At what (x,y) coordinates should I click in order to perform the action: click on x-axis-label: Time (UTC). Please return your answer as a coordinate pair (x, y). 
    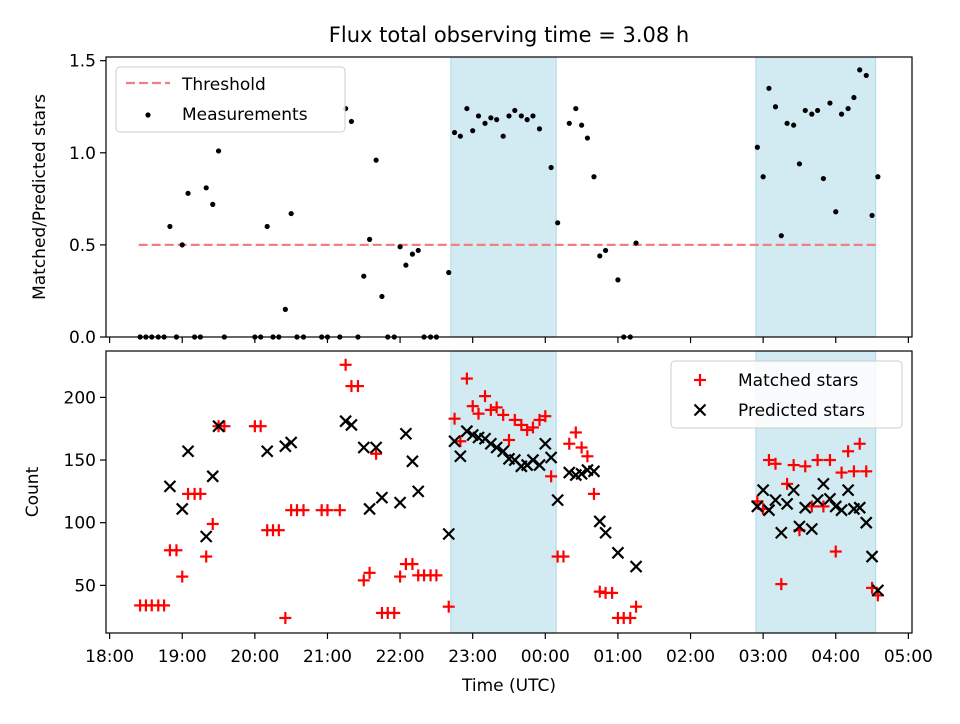
    Looking at the image, I should click on (508, 686).